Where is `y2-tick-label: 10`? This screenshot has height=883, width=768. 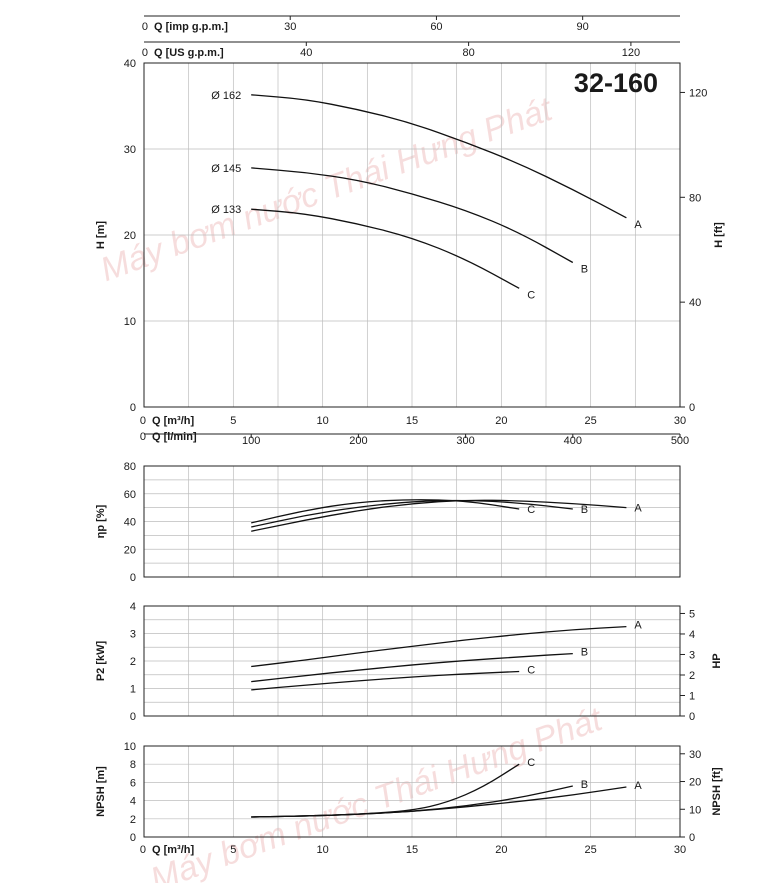 y2-tick-label: 10 is located at coordinates (695, 810).